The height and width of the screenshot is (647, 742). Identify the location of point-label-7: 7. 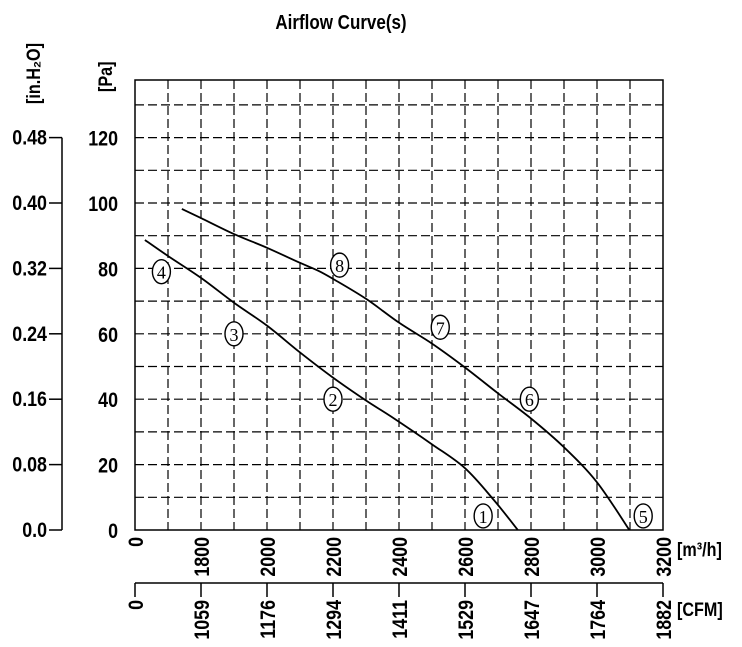
(440, 327).